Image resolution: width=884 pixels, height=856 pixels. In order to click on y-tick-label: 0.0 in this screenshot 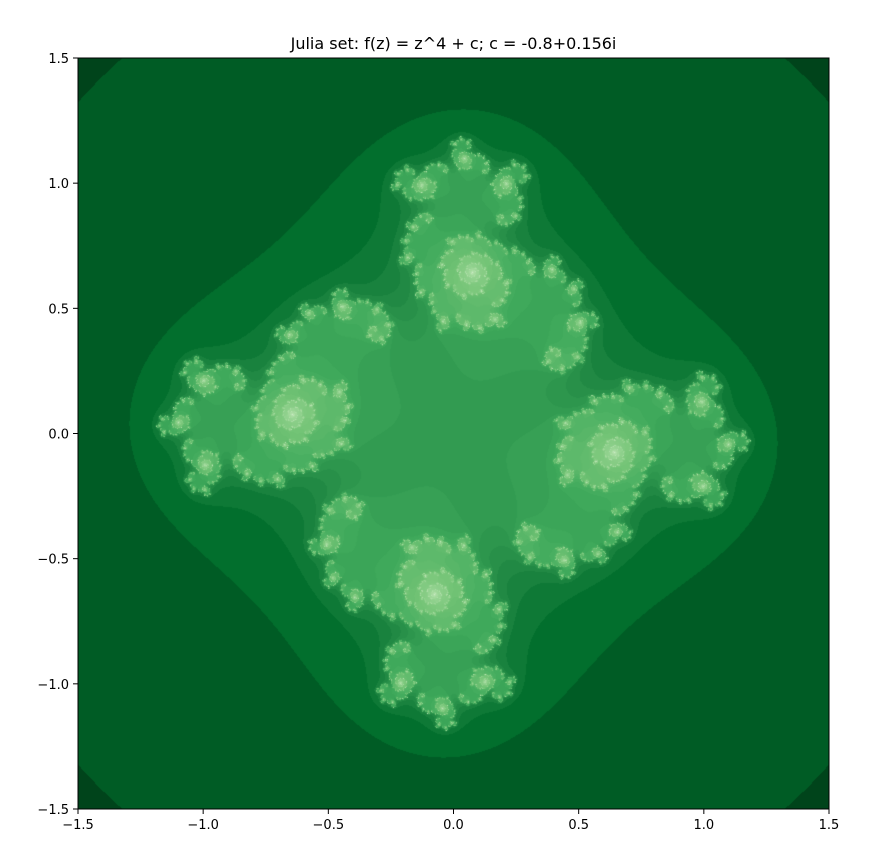, I will do `click(58, 435)`.